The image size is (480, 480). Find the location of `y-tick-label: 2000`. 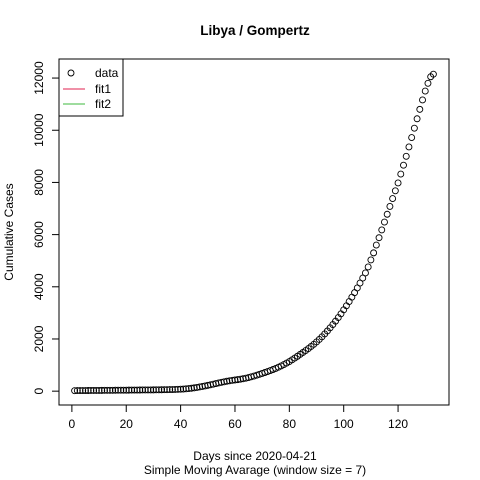

y-tick-label: 2000 is located at coordinates (39, 338).